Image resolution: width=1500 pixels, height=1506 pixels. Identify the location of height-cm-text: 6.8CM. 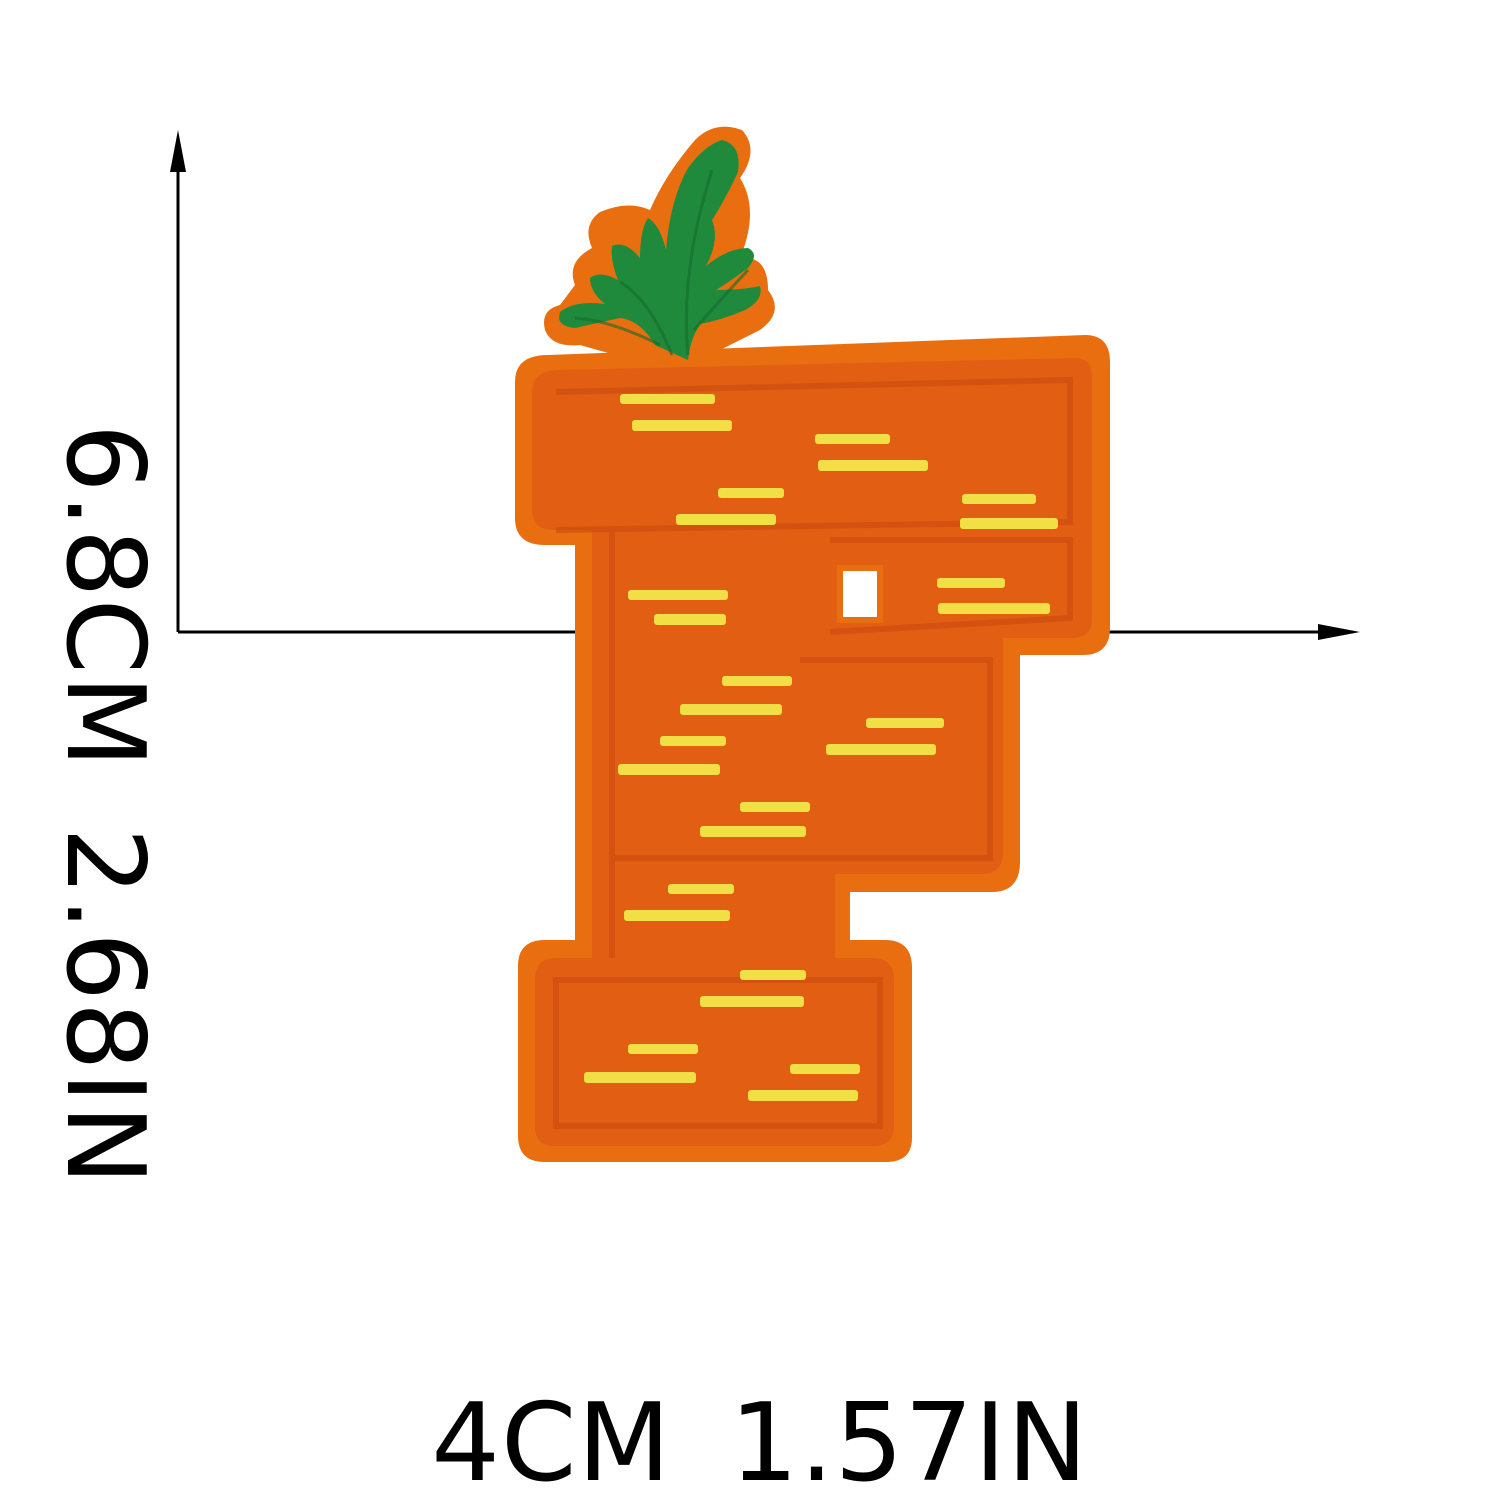
(104, 596).